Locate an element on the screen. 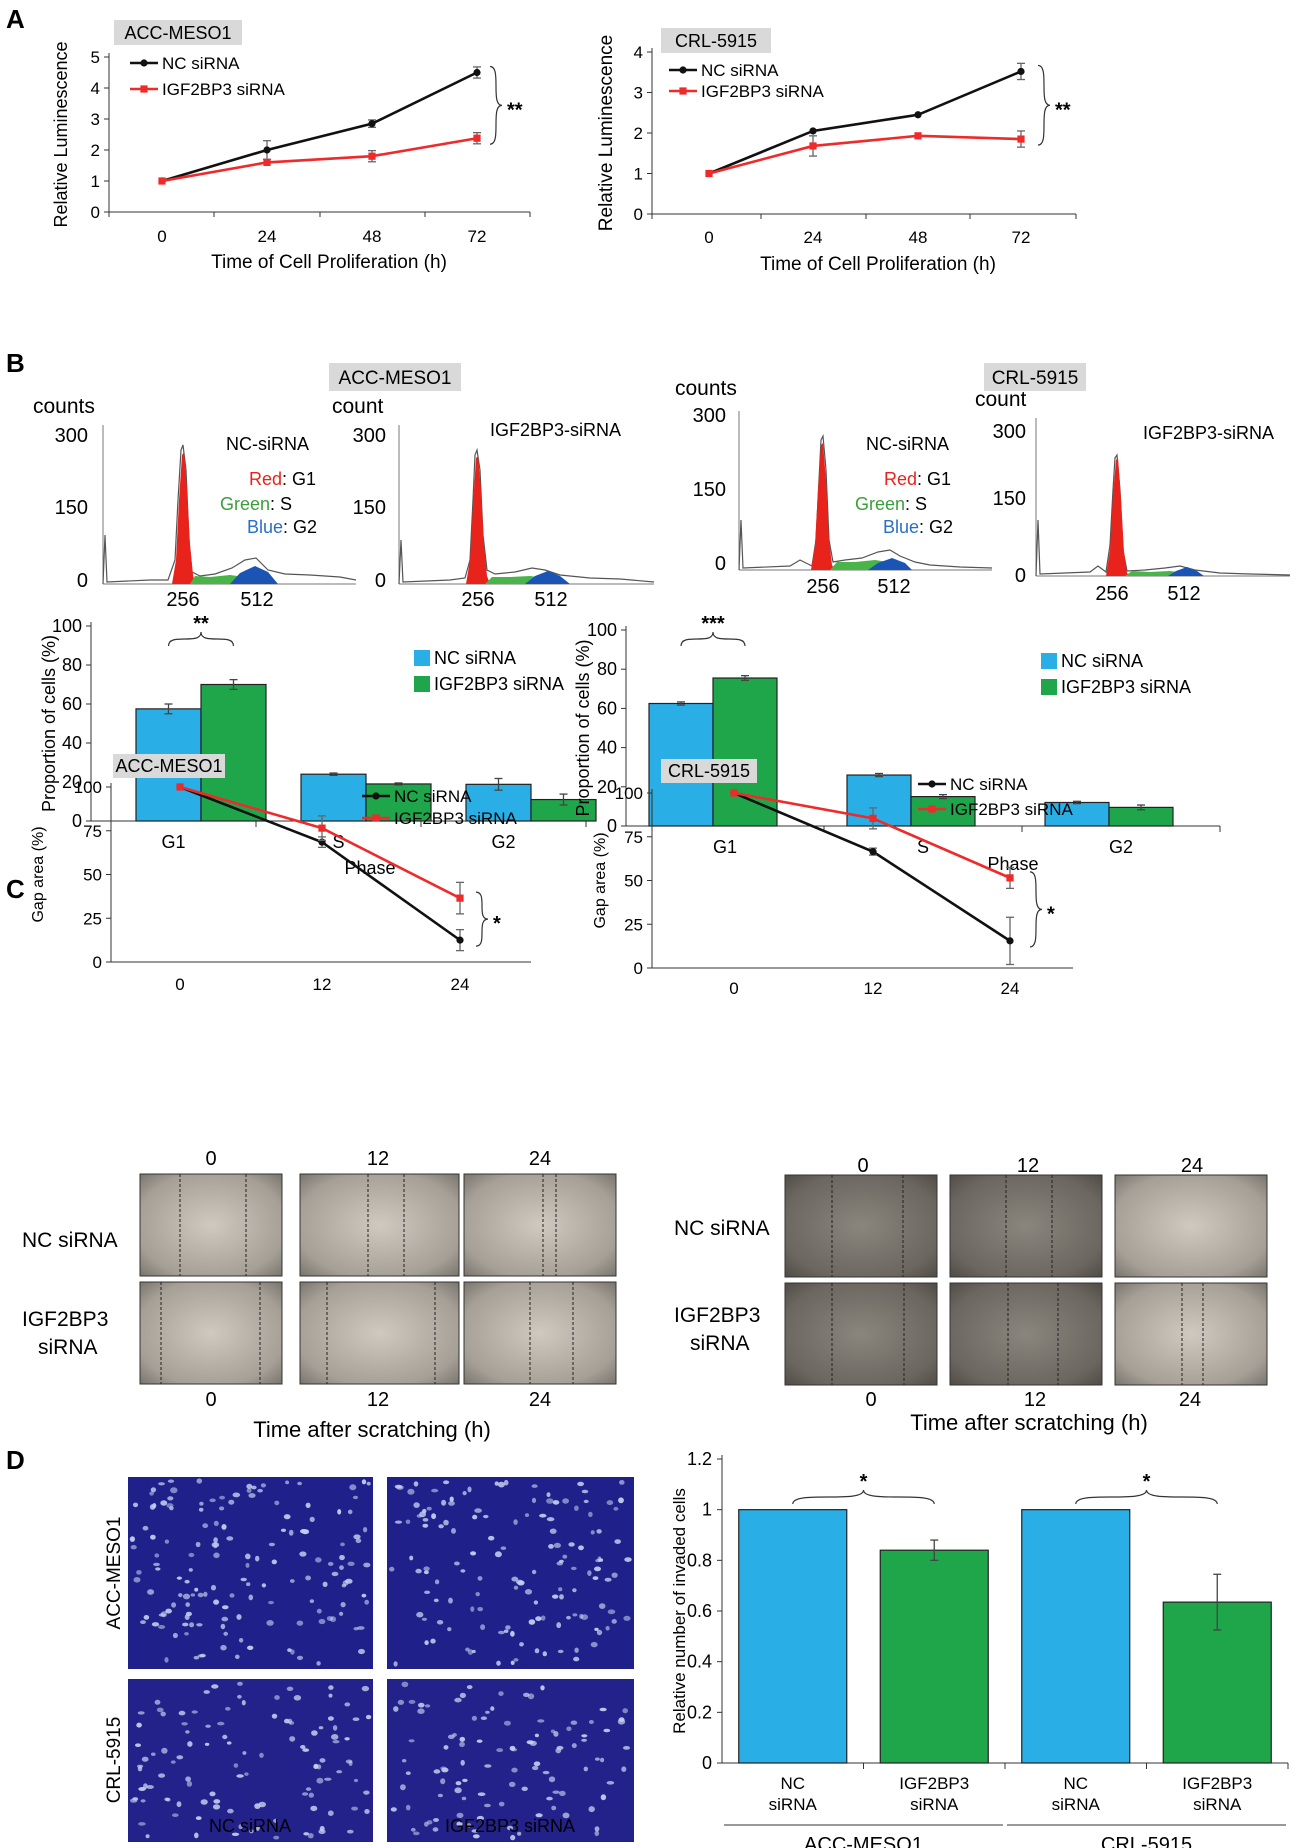 The width and height of the screenshot is (1299, 1848). x-tick-label: 0 is located at coordinates (733, 988).